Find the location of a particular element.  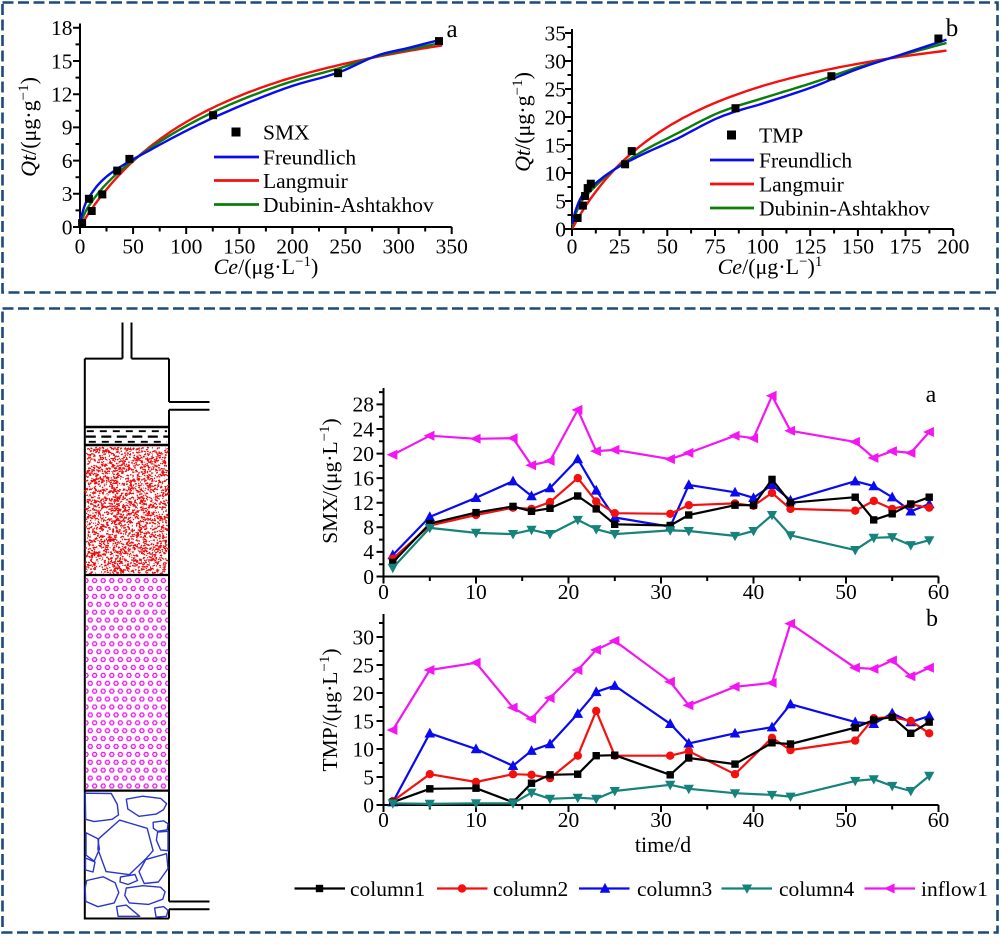

svg-text: inflow1 is located at coordinates (954, 889).